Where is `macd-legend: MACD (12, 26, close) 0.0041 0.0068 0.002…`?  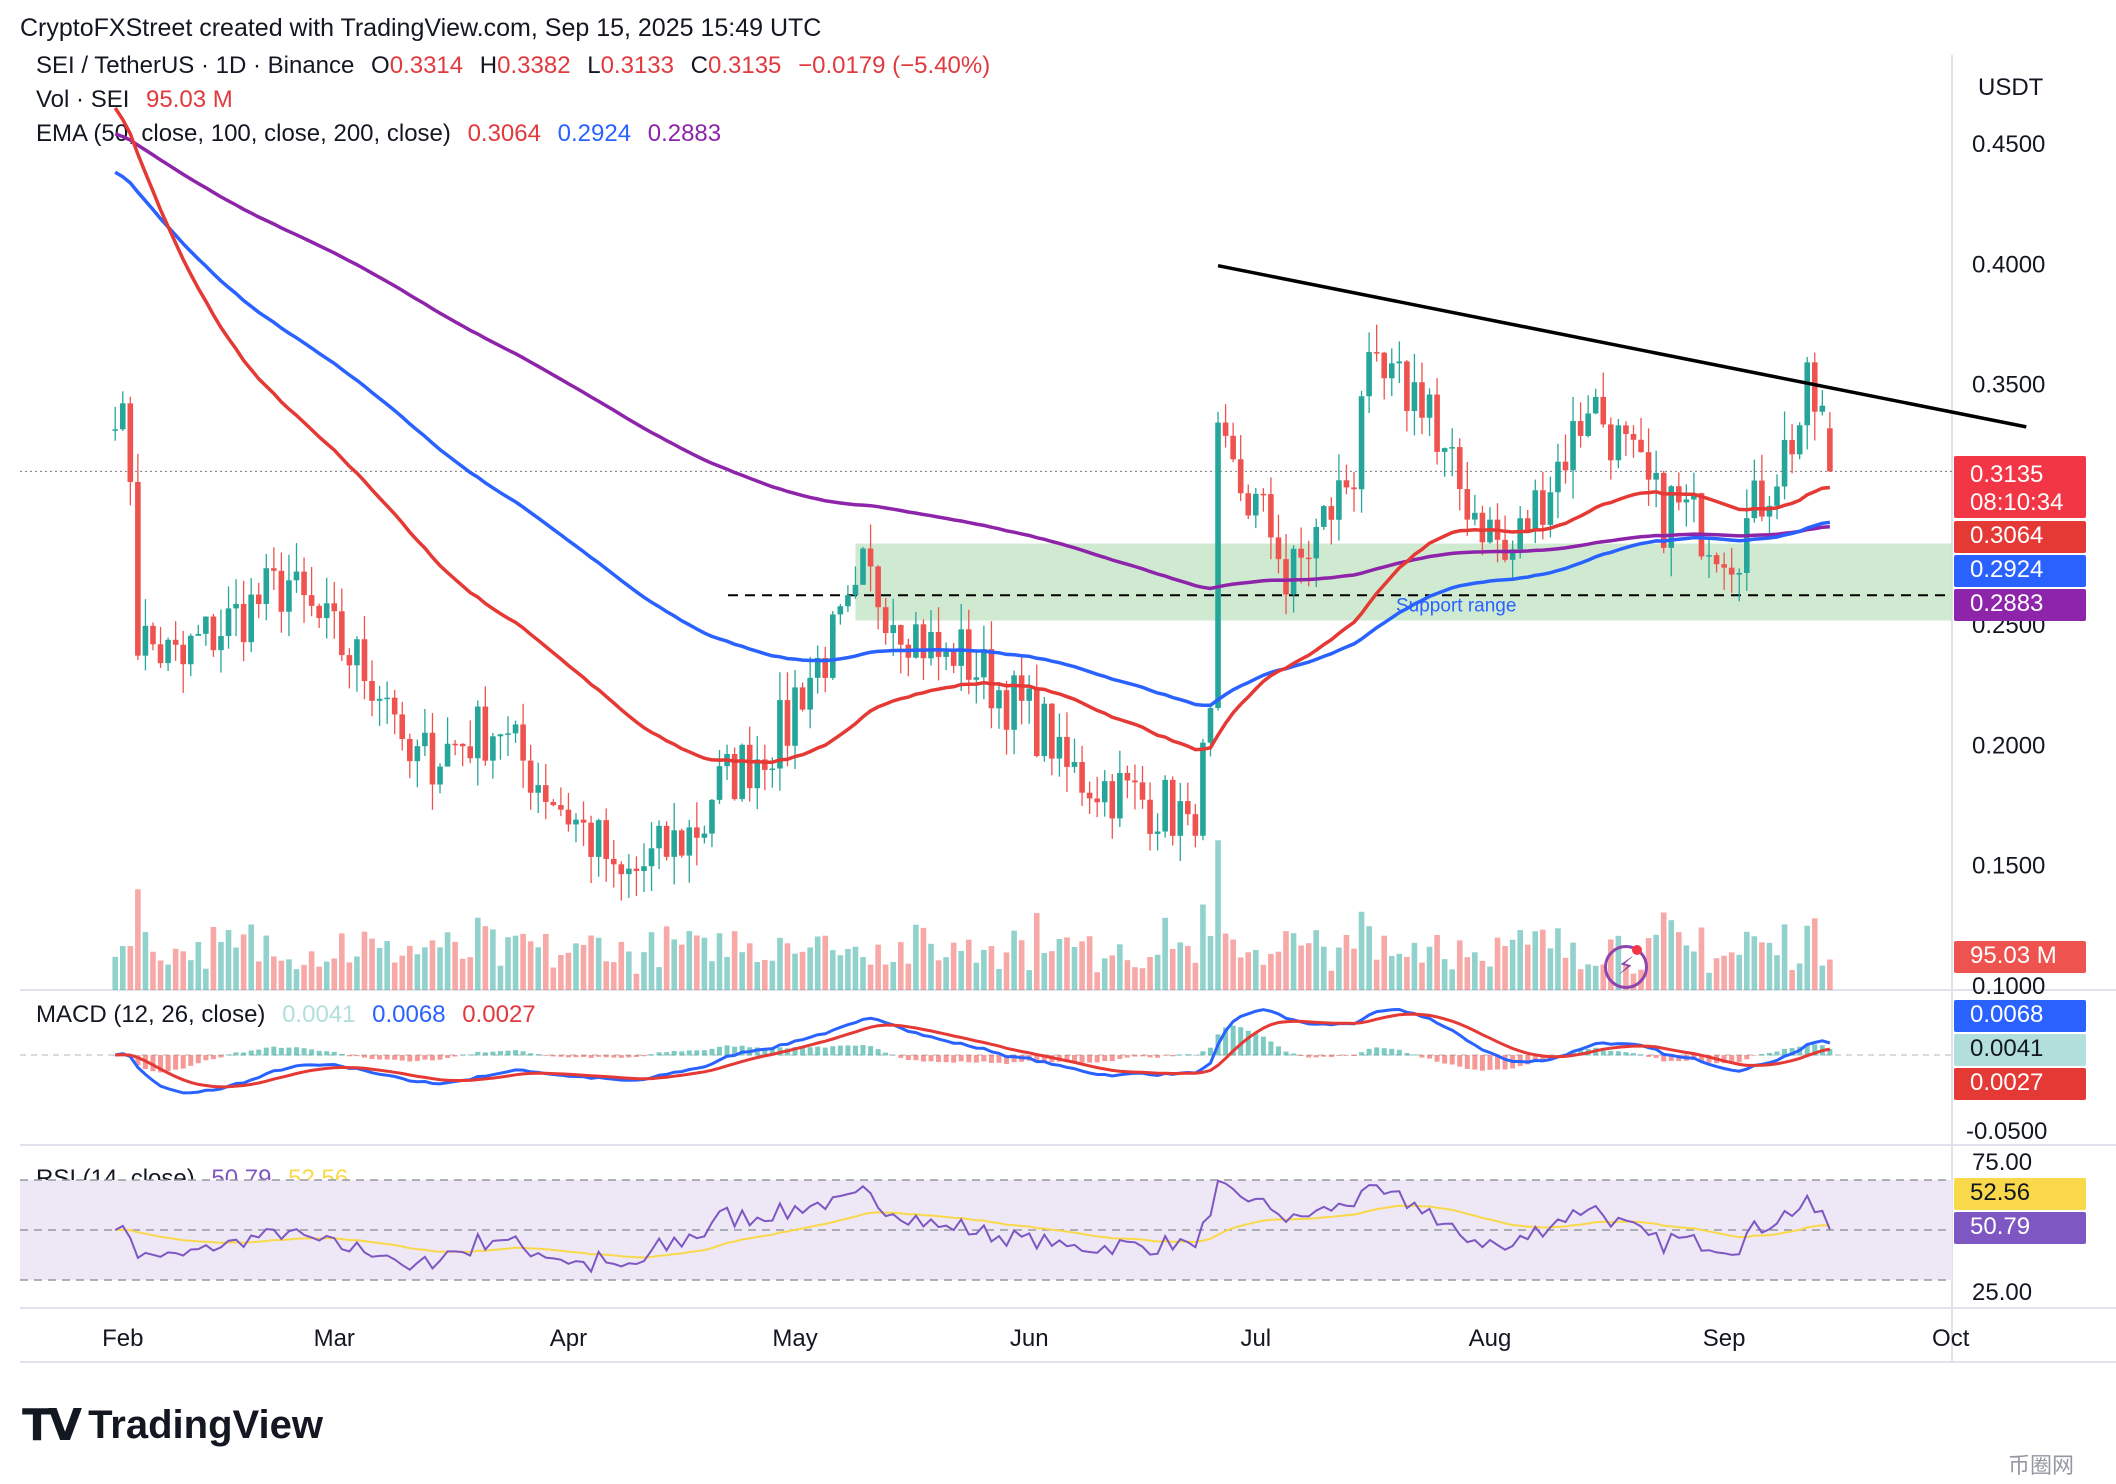 macd-legend: MACD (12, 26, close) 0.0041 0.0068 0.002… is located at coordinates (291, 1015).